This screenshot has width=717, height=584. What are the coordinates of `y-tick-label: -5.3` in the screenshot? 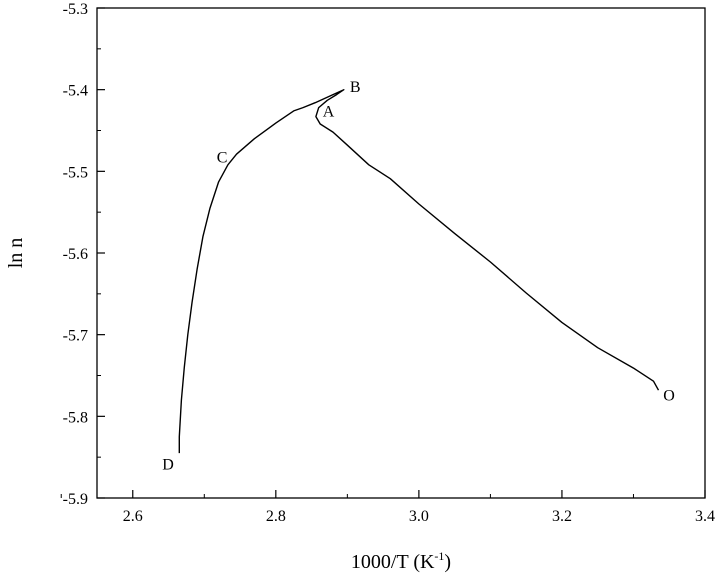 It's located at (75, 9).